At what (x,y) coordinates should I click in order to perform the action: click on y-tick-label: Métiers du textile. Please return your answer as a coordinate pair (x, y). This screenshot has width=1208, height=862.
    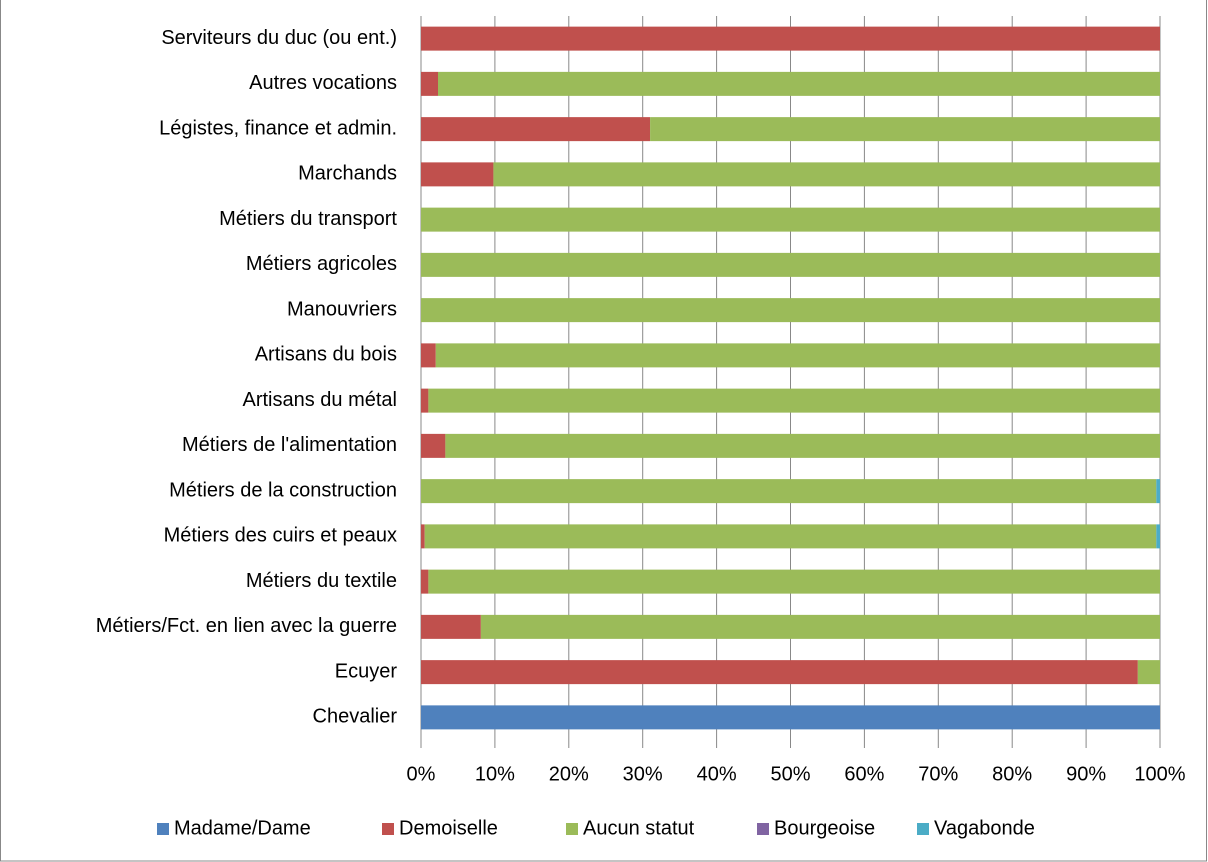
    Looking at the image, I should click on (321, 581).